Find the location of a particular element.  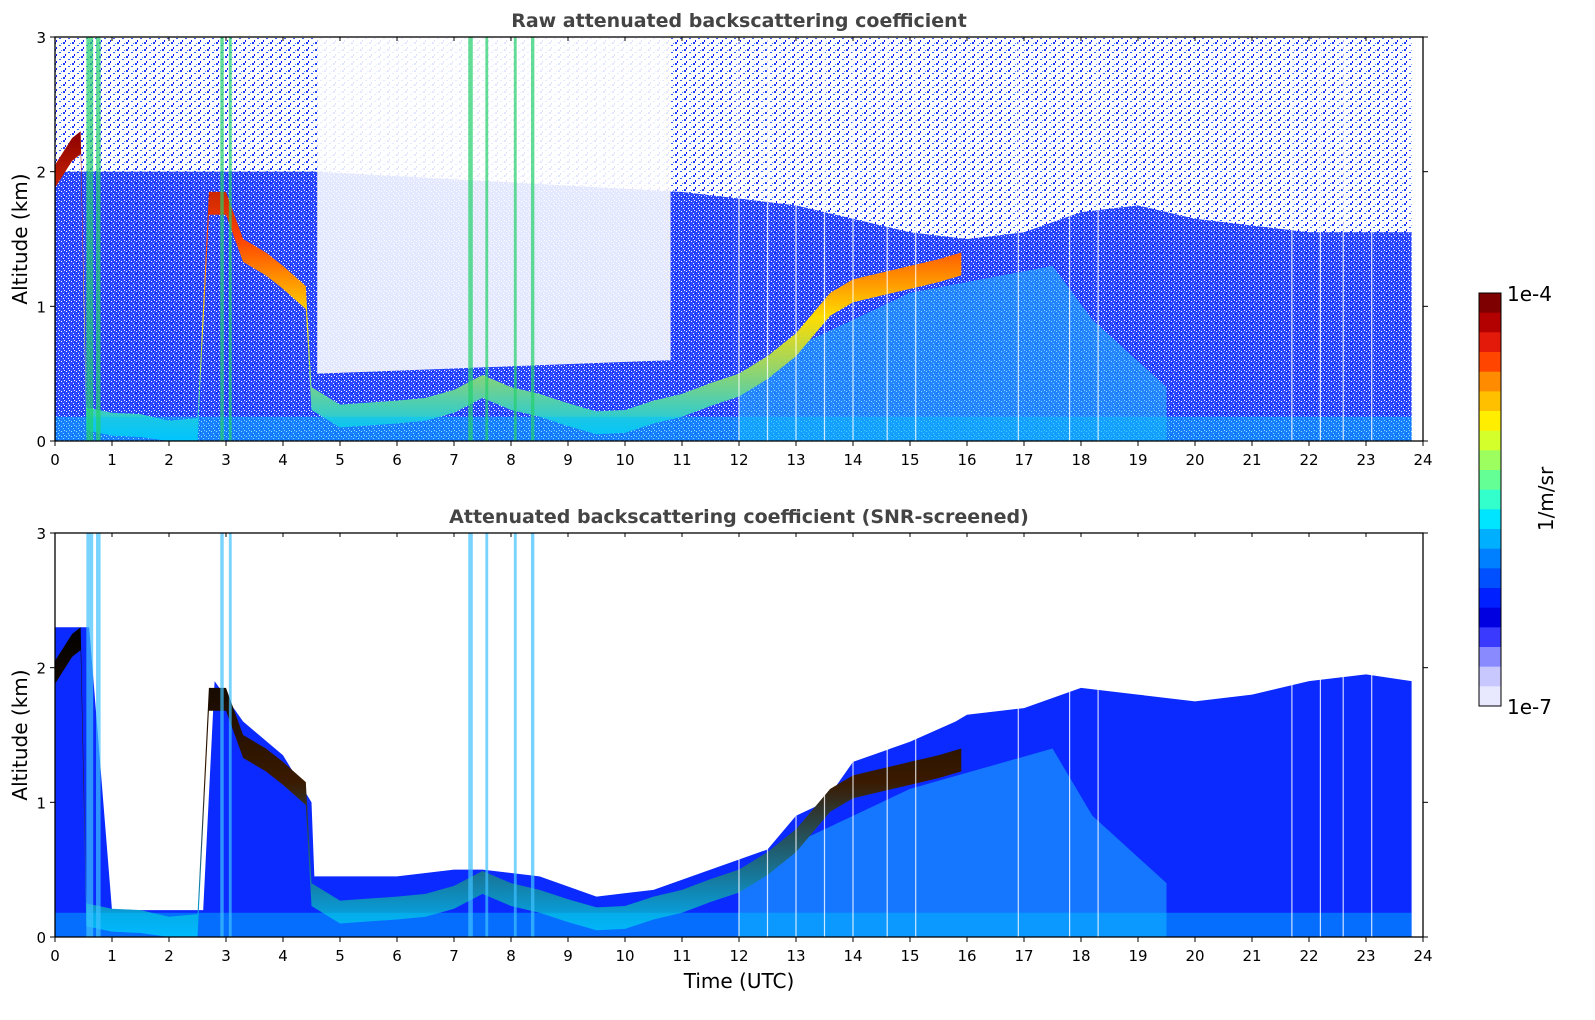

x-tick-label: 24 is located at coordinates (1422, 460).